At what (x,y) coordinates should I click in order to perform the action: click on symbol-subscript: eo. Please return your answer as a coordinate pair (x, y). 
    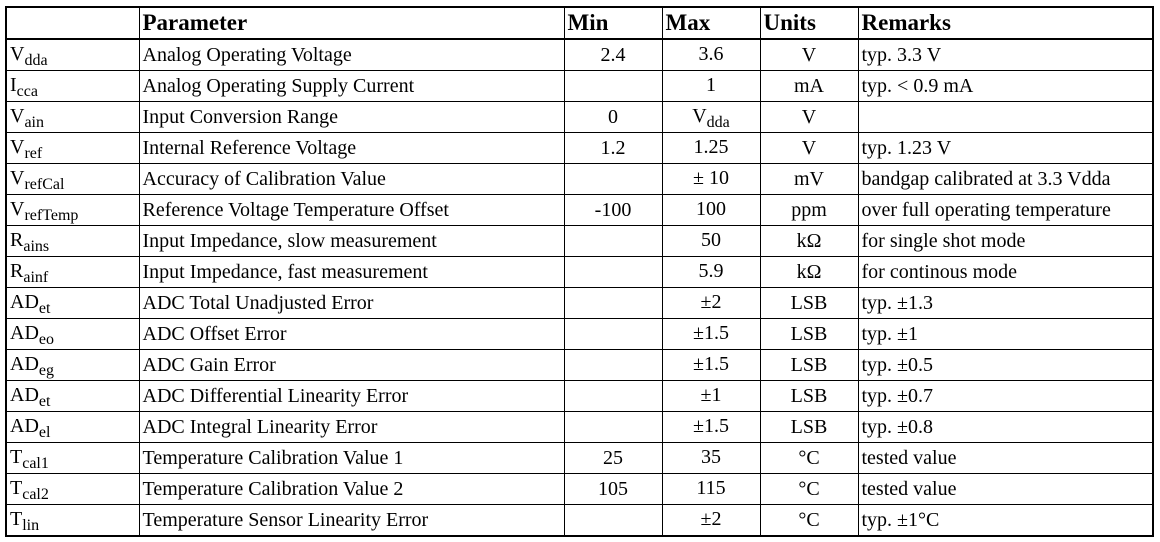
    Looking at the image, I should click on (46, 339).